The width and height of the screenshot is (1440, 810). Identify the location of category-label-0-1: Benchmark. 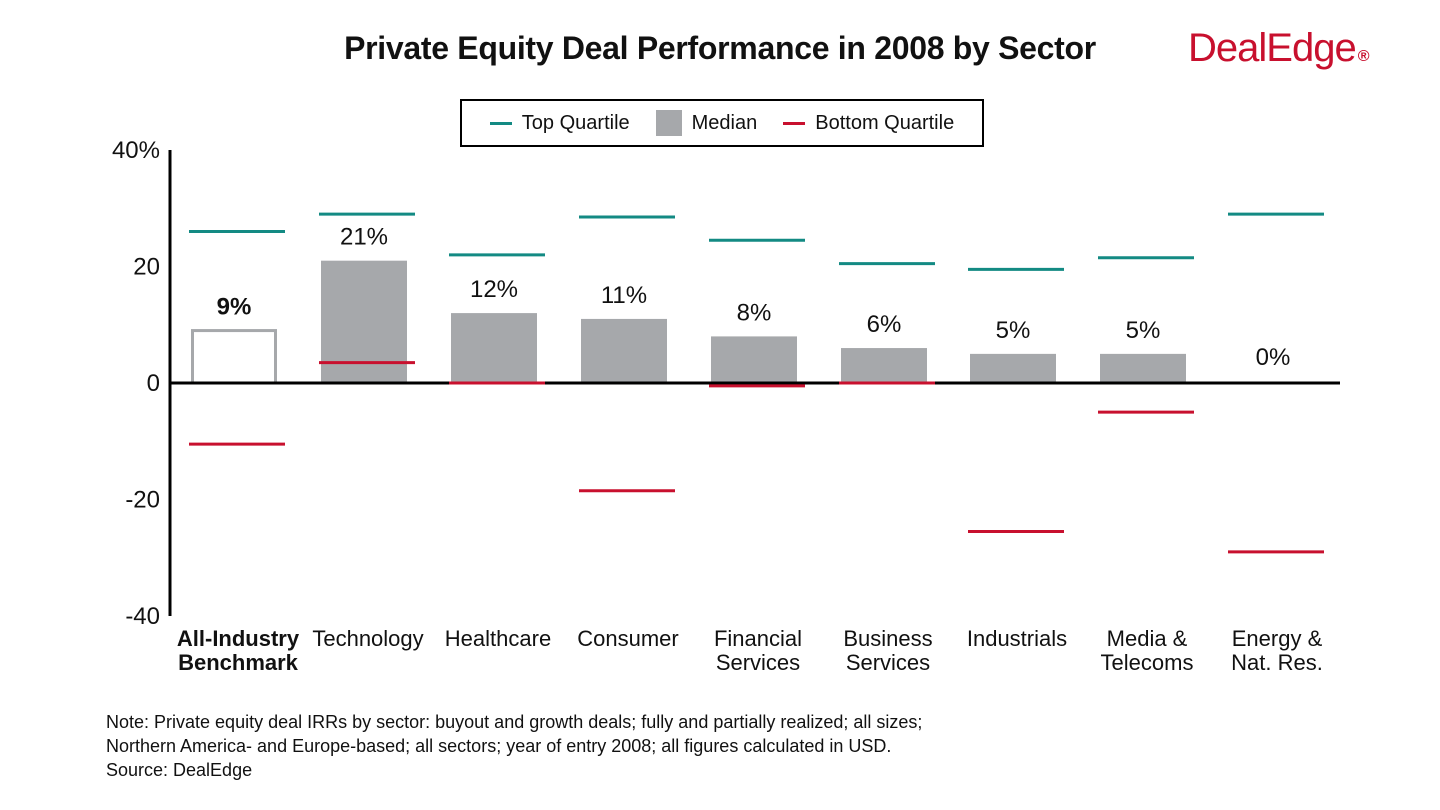
(238, 662).